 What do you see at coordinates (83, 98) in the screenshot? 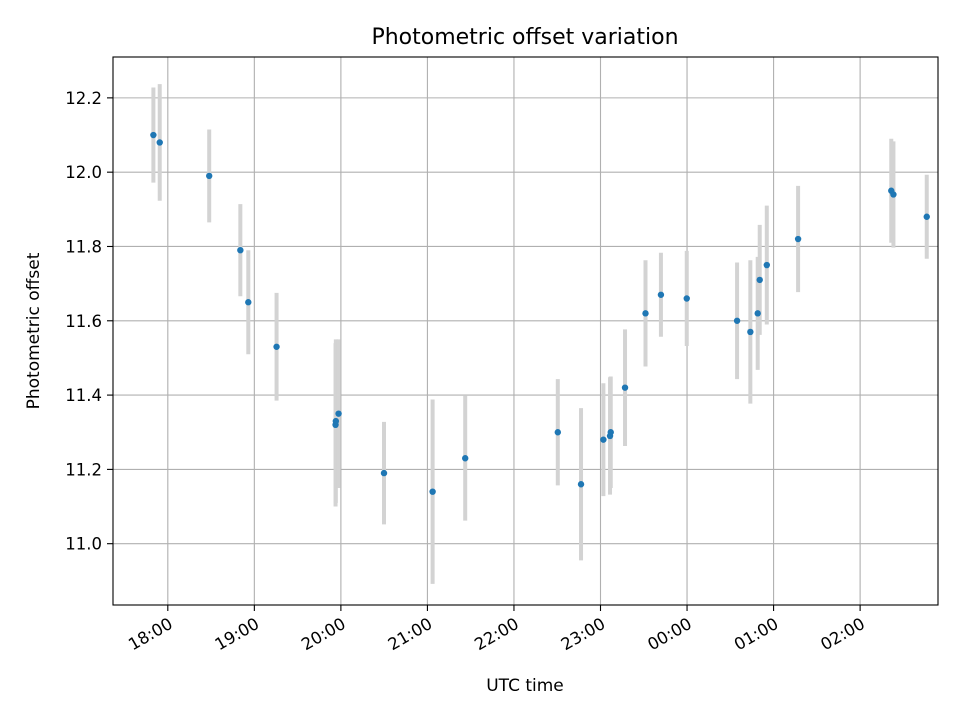
I see `y-tick-label: 12.2` at bounding box center [83, 98].